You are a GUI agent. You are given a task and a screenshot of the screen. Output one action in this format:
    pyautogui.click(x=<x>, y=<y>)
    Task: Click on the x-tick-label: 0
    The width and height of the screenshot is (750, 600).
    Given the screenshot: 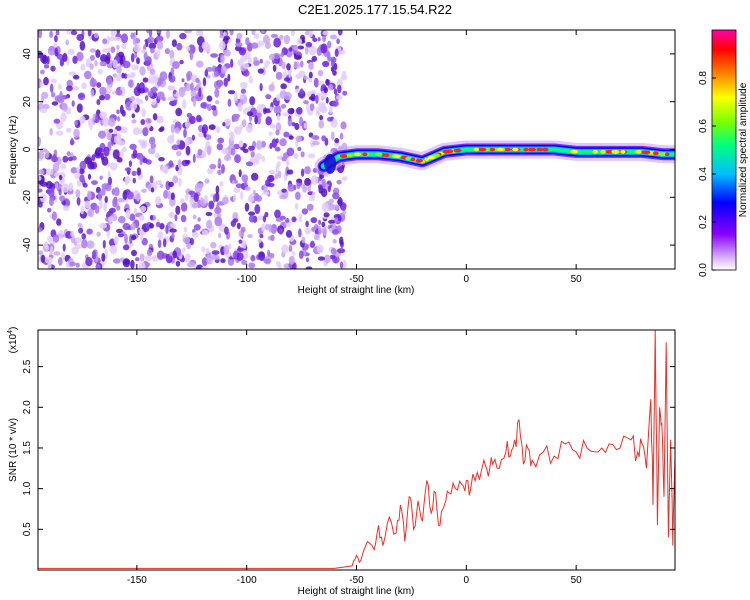 What is the action you would take?
    pyautogui.click(x=467, y=279)
    